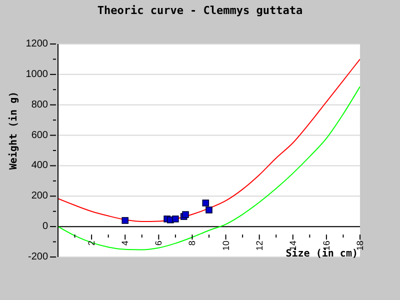 This screenshot has height=300, width=400. What do you see at coordinates (37, 74) in the screenshot?
I see `y-tick-label: 1000` at bounding box center [37, 74].